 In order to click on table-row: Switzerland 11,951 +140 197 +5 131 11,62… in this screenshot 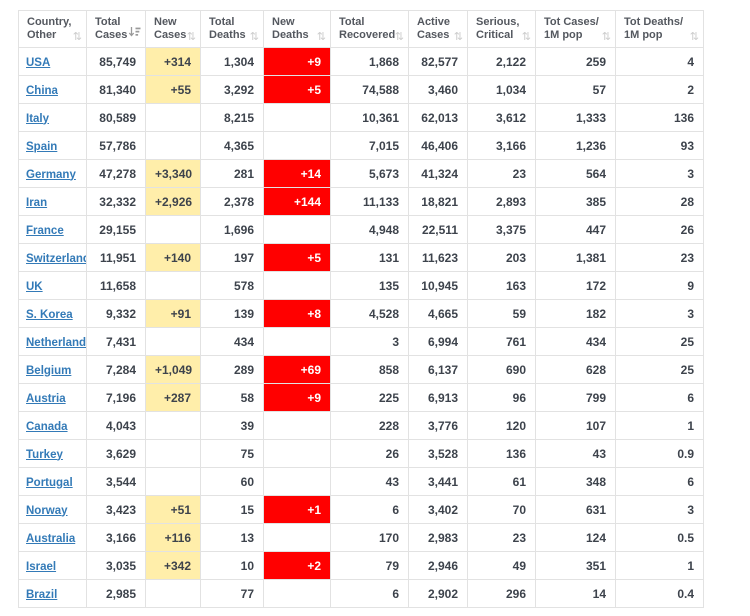, I will do `click(361, 257)`.